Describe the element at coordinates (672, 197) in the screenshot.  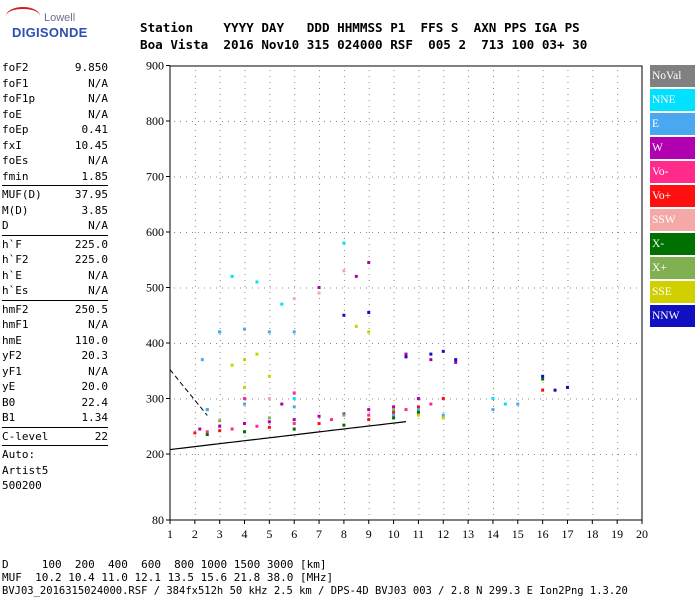
I see `legend: NoVal NNE E W Vo- Vo+ SSW X- X+ SSE NNW` at that location.